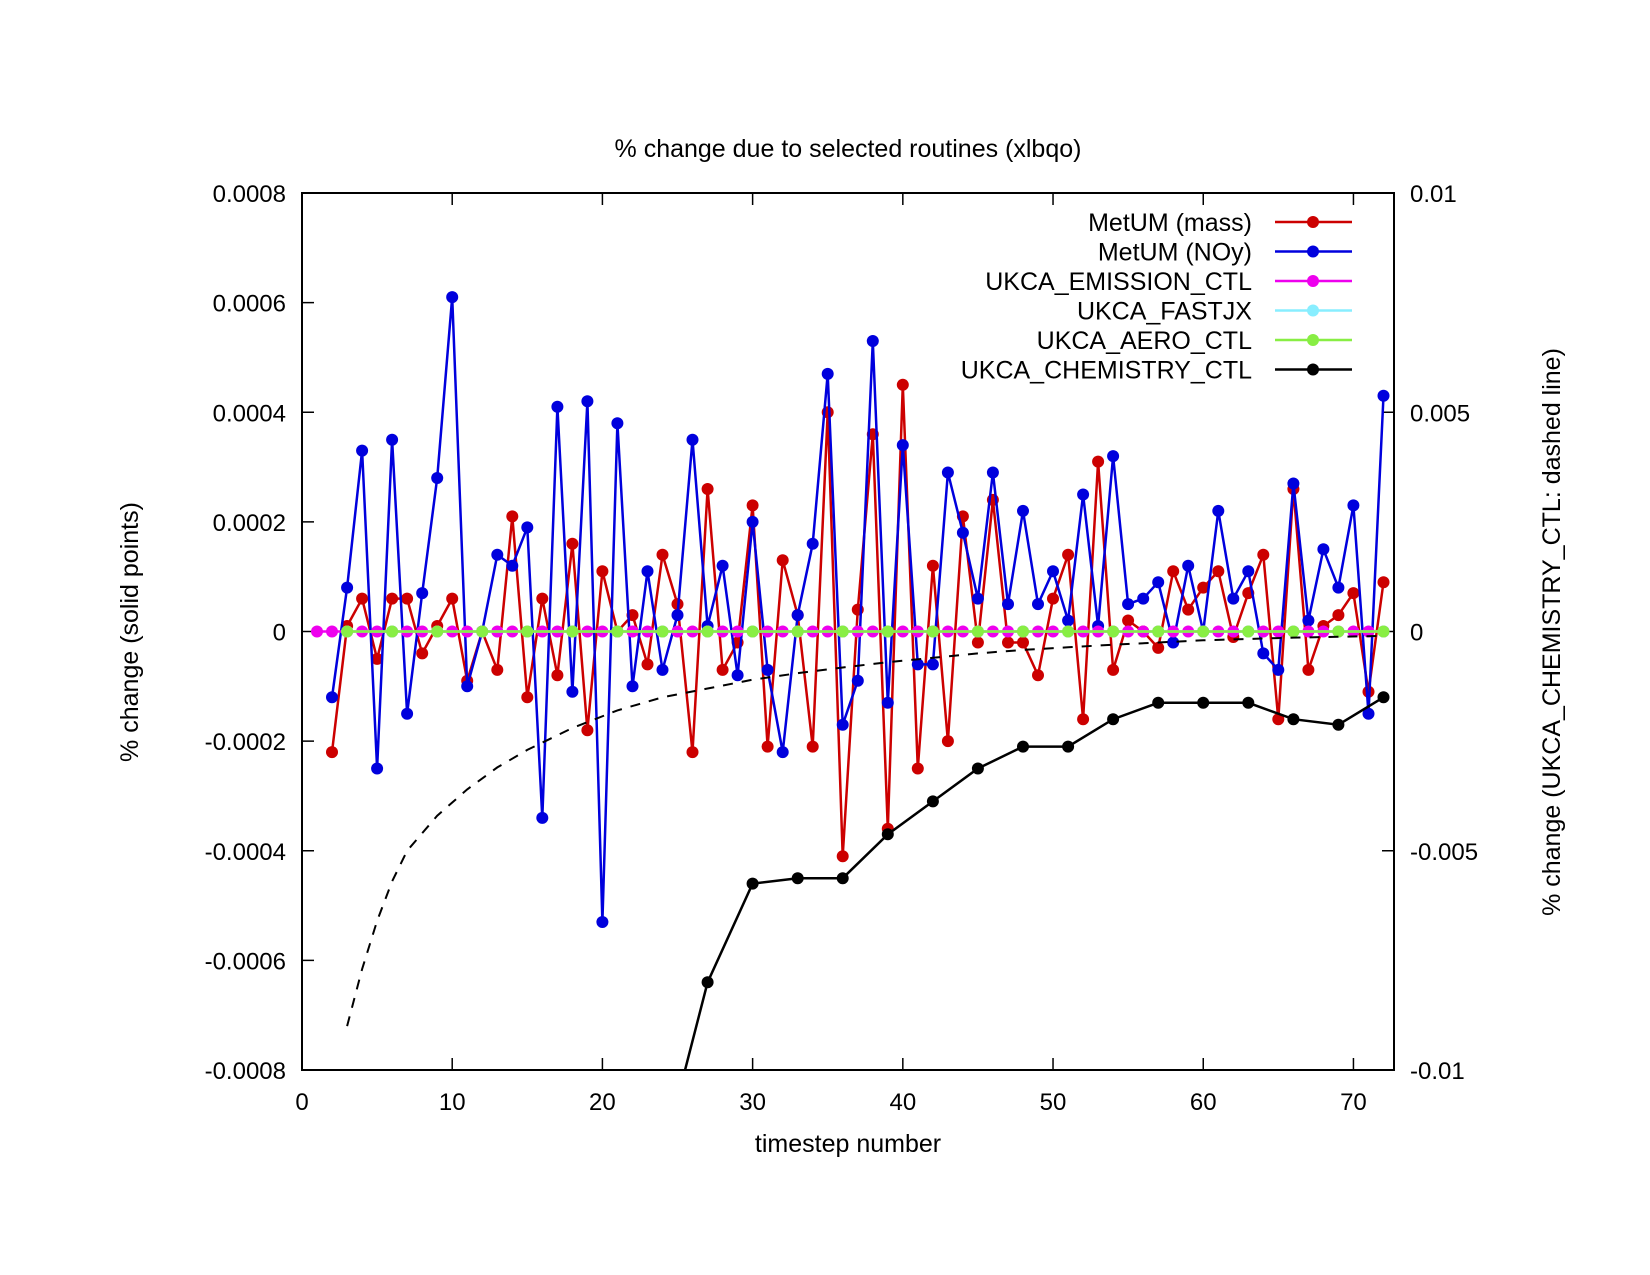 This screenshot has height=1275, width=1650. Describe the element at coordinates (1053, 1102) in the screenshot. I see `x-tick-label: 50` at that location.